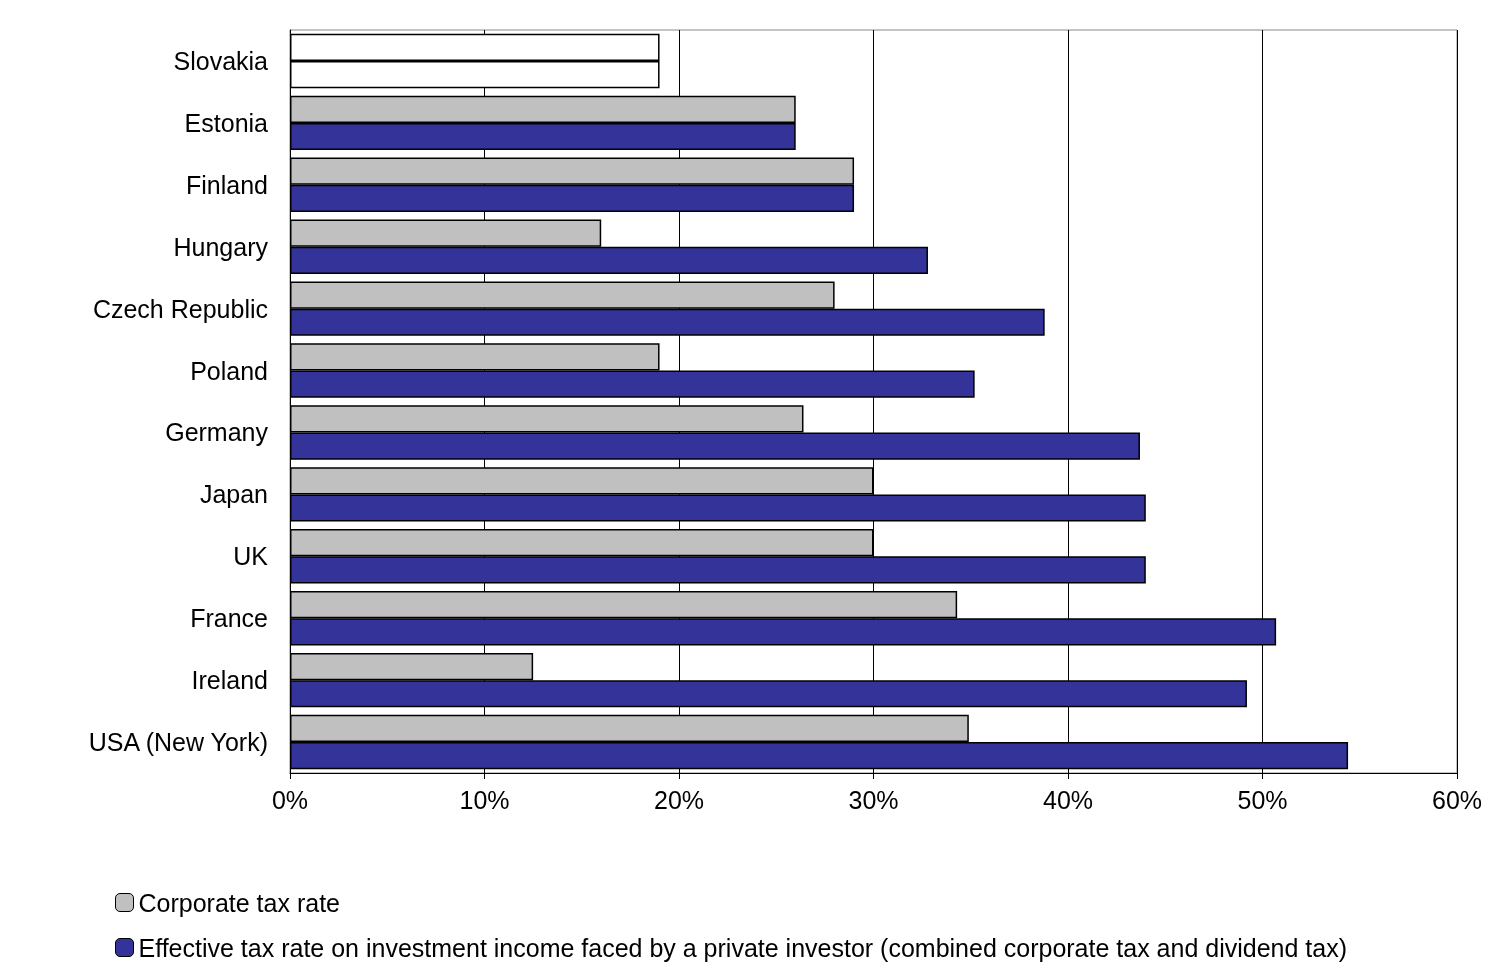 This screenshot has height=973, width=1493. Describe the element at coordinates (217, 432) in the screenshot. I see `y-tick-label: Germany` at that location.